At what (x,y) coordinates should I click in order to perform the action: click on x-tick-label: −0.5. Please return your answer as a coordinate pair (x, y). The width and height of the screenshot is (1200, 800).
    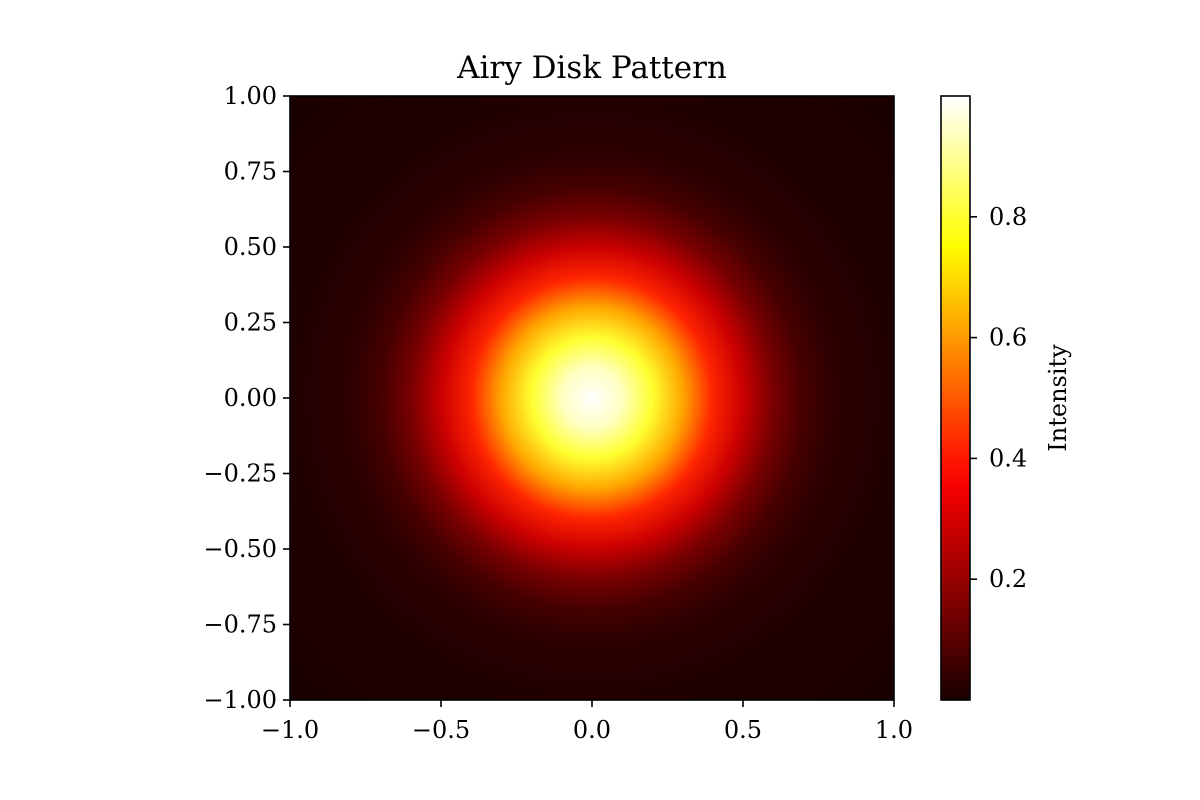
    Looking at the image, I should click on (441, 730).